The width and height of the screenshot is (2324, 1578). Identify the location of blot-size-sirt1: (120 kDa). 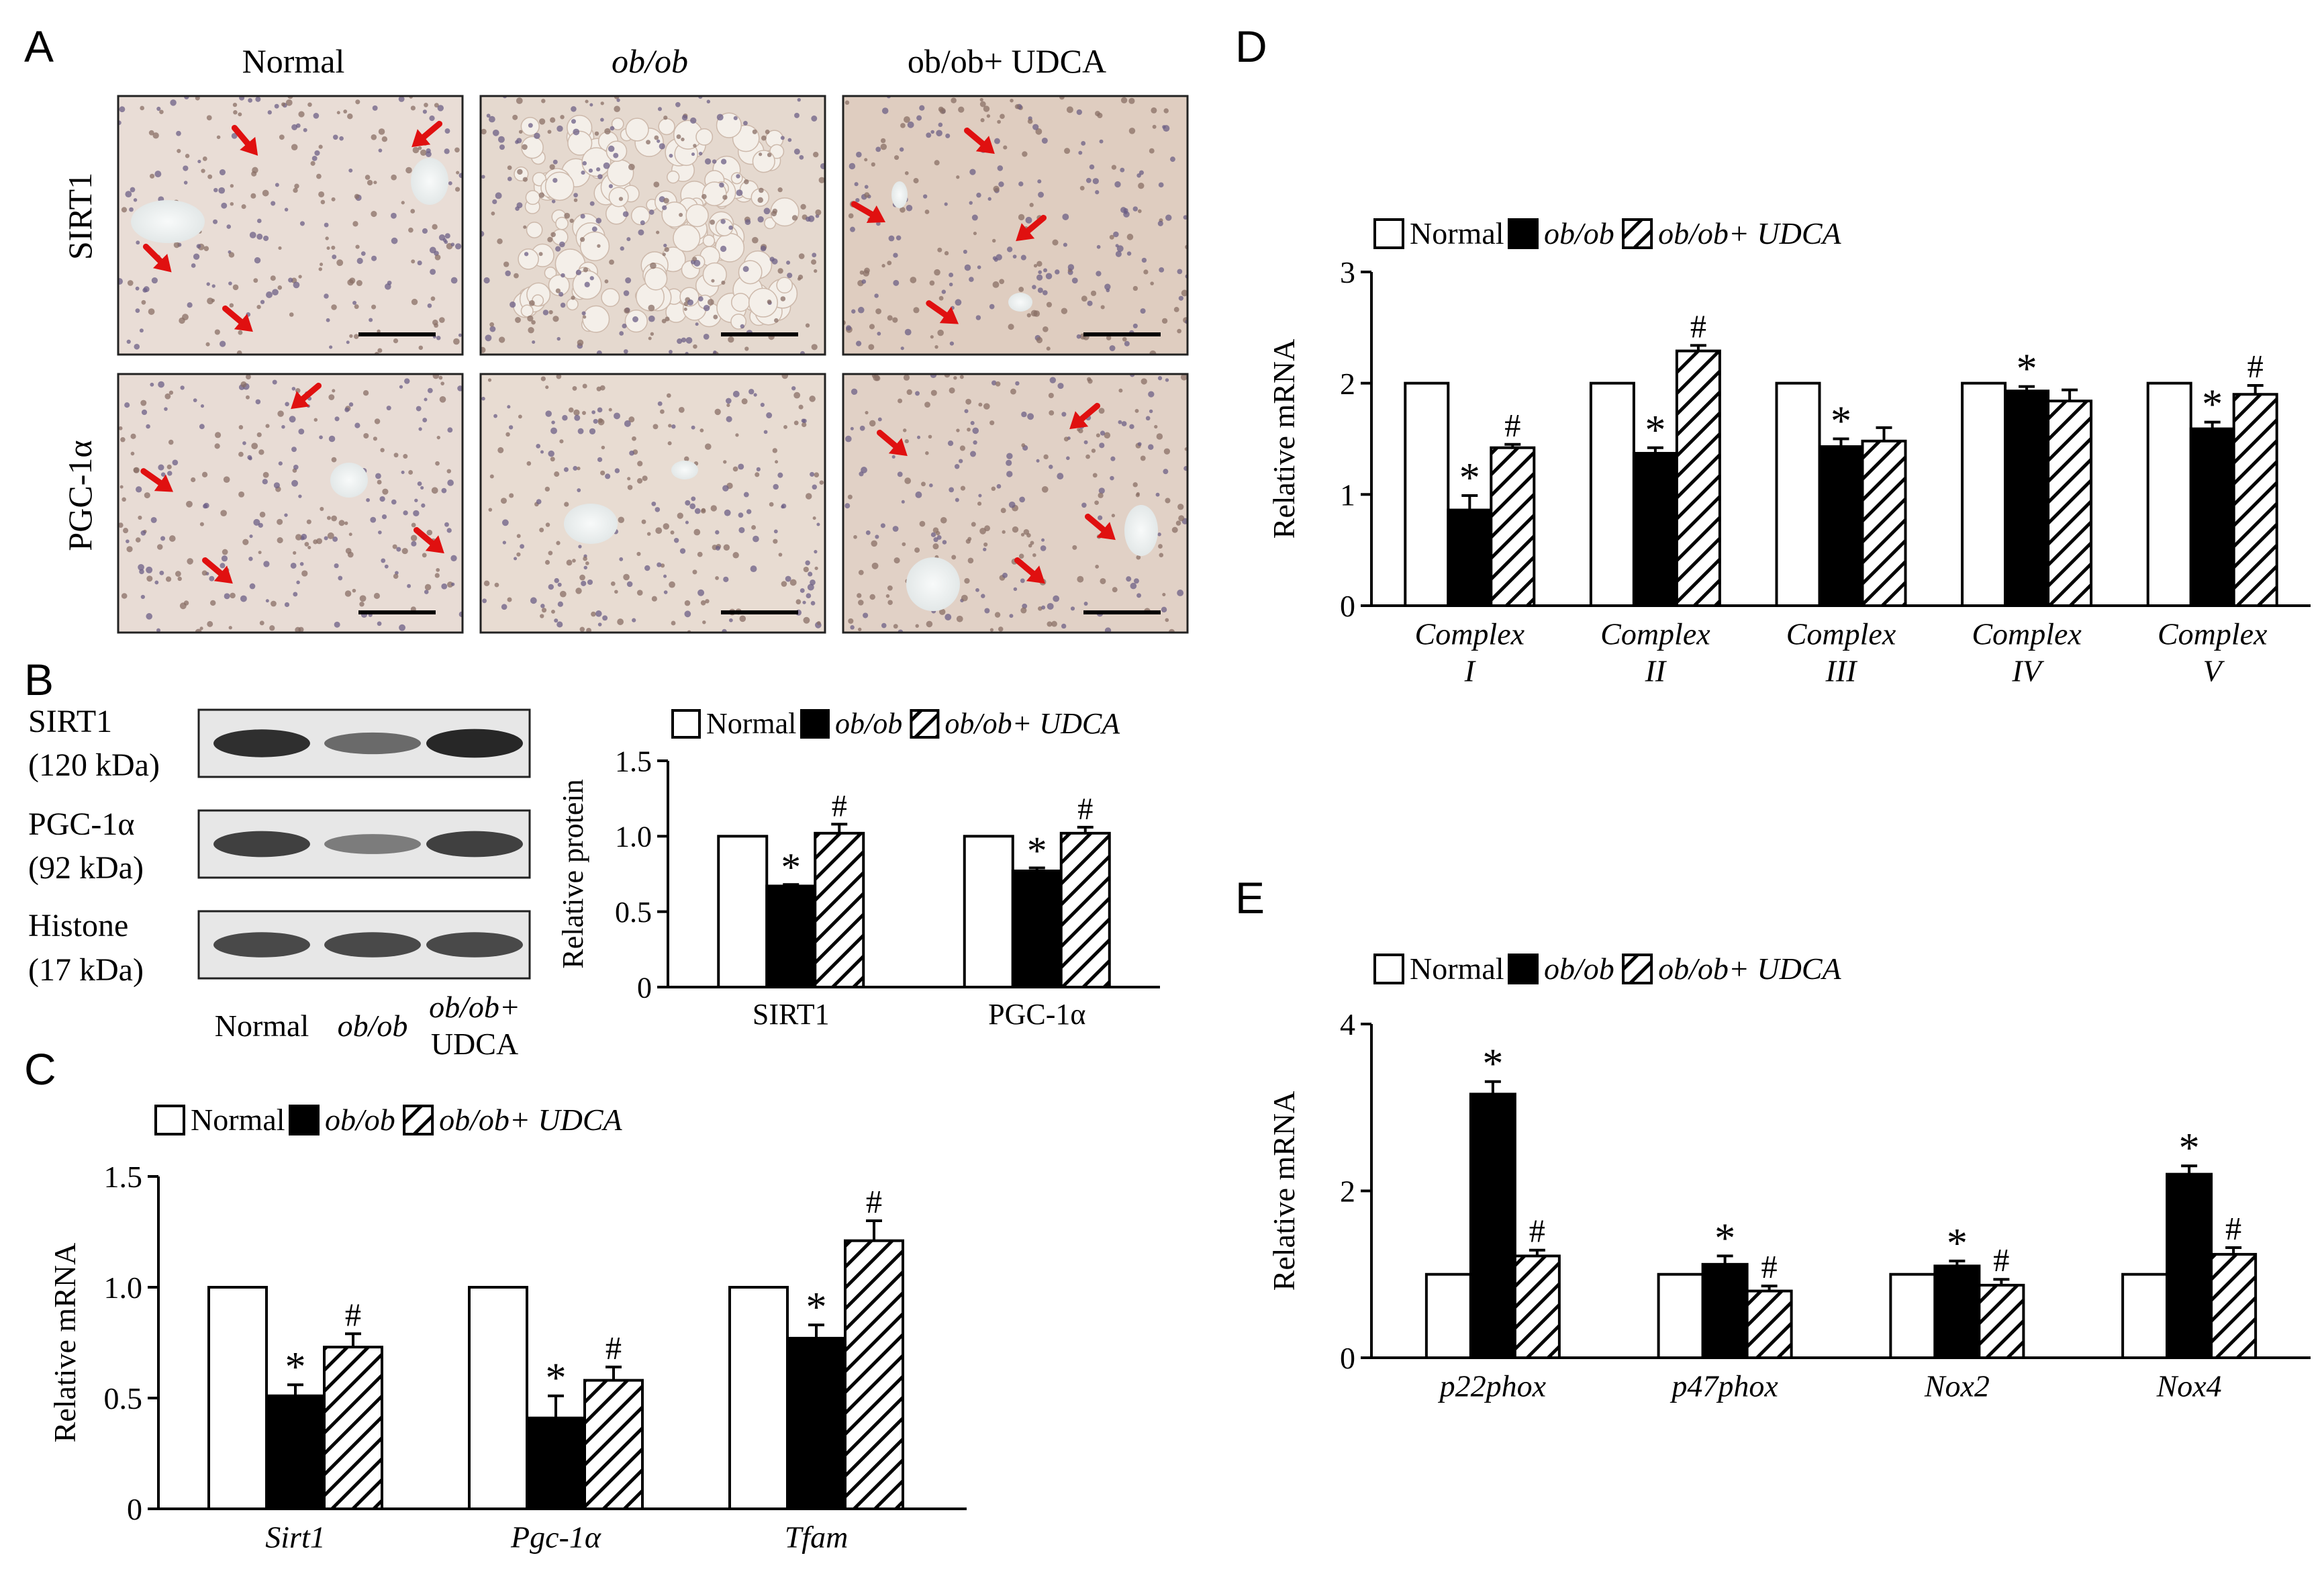
(94, 765).